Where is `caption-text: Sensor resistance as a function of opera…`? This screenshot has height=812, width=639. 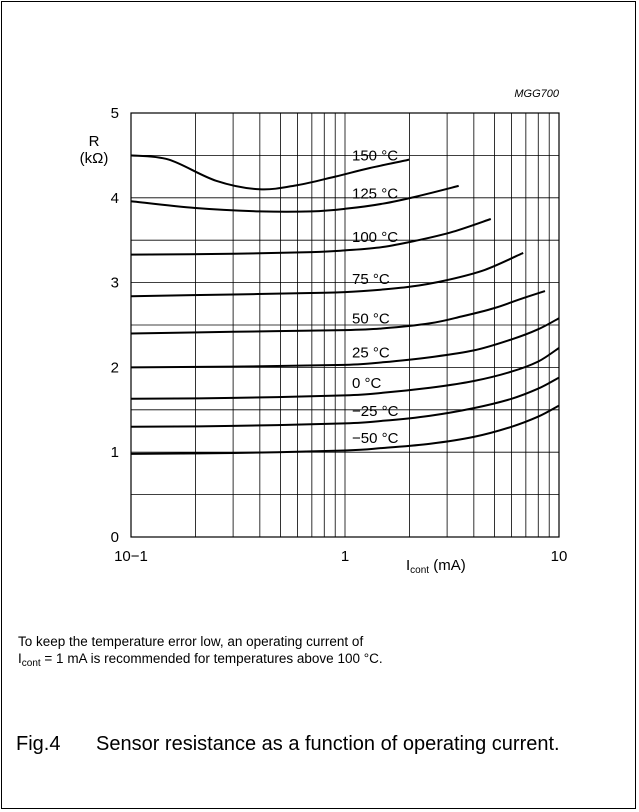
caption-text: Sensor resistance as a function of opera… is located at coordinates (328, 744).